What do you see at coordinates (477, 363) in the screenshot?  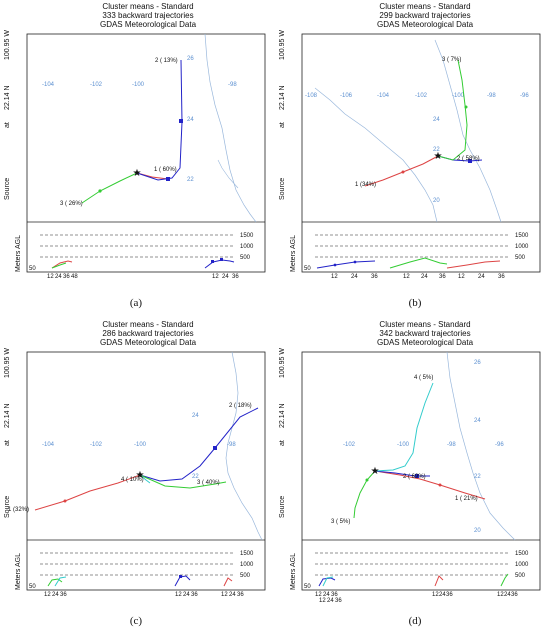 I see `lat-tick: 26` at bounding box center [477, 363].